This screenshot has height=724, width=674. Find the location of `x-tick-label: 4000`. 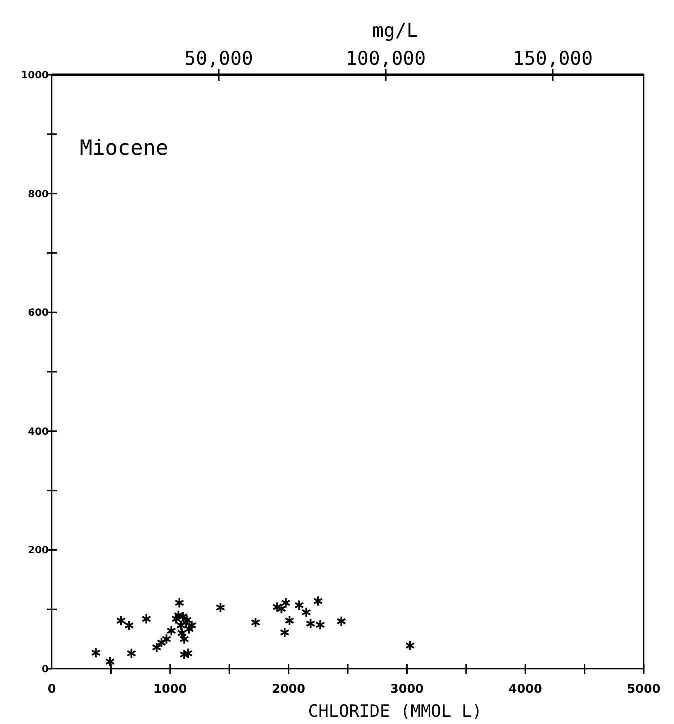

x-tick-label: 4000 is located at coordinates (525, 689).